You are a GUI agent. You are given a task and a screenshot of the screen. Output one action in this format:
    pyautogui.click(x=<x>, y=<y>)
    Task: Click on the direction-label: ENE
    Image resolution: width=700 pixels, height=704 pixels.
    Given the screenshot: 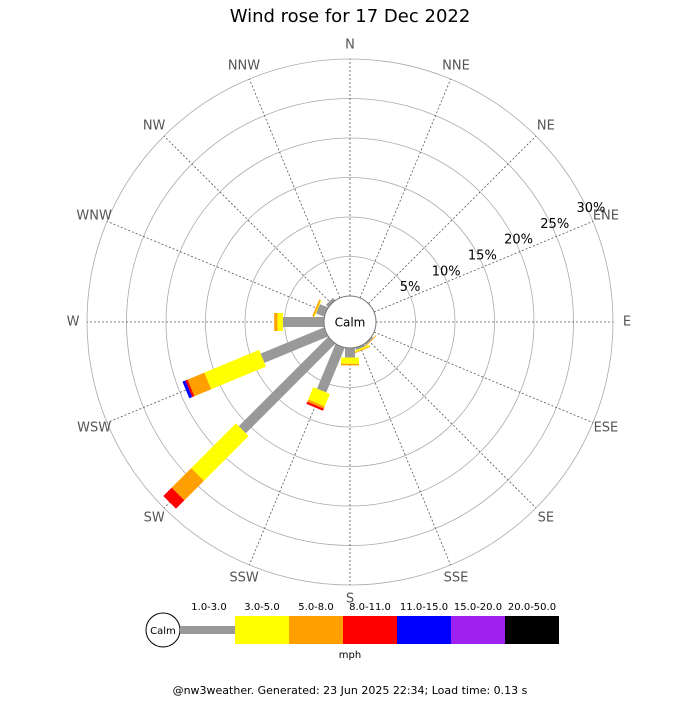 What is the action you would take?
    pyautogui.click(x=606, y=215)
    